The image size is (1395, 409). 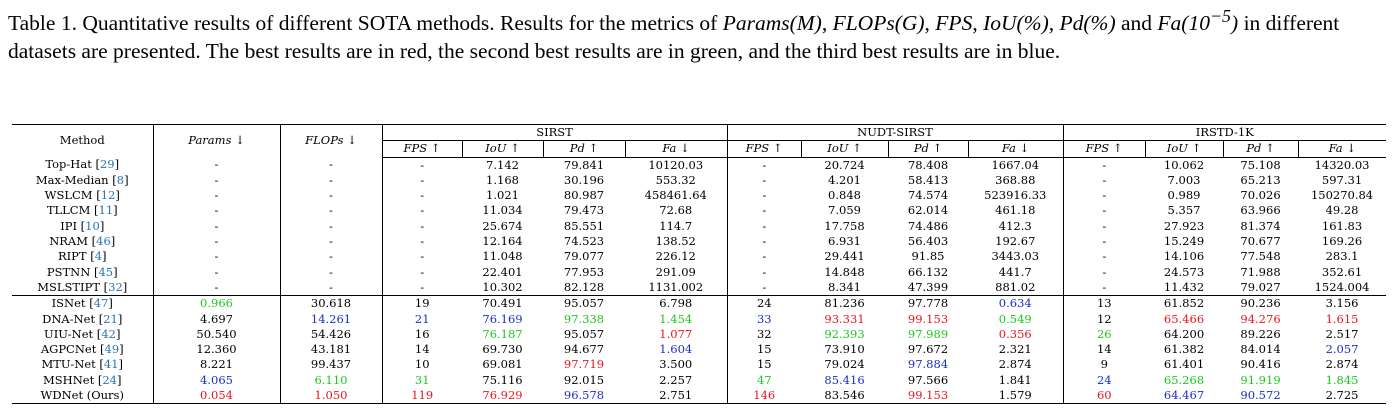 I want to click on caption-metric-pd: Pd(%), so click(x=1087, y=23).